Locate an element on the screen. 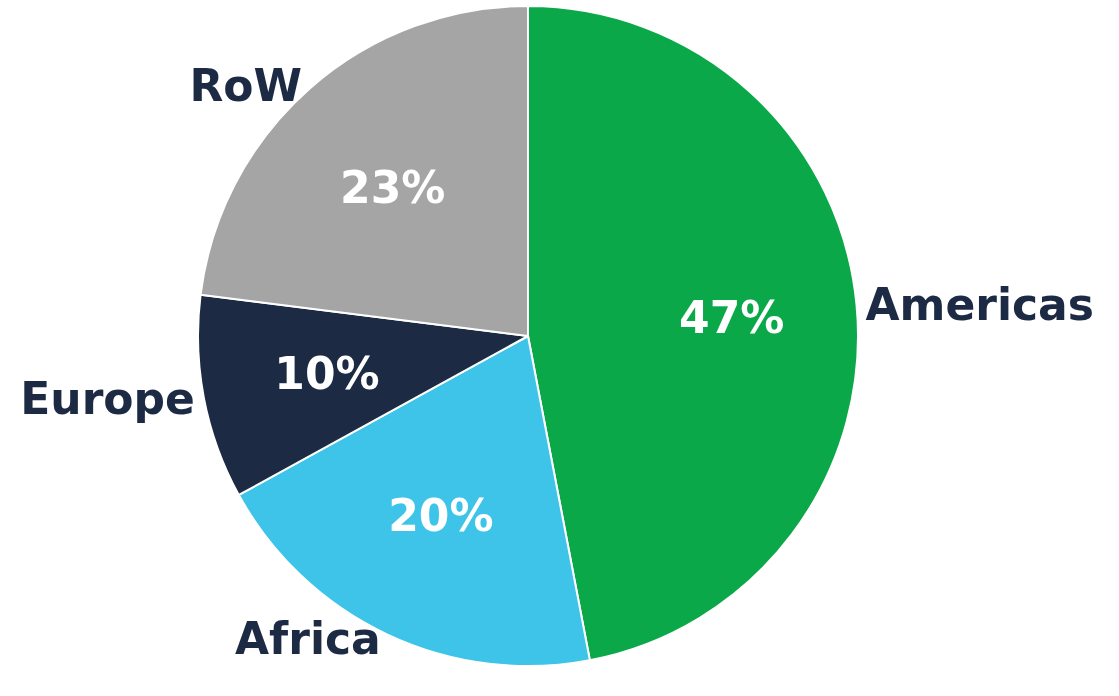 This screenshot has width=1119, height=696. slice-label: RoW is located at coordinates (246, 85).